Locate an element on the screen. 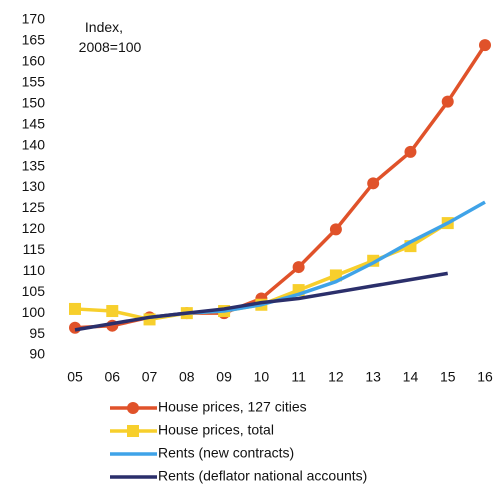 The height and width of the screenshot is (486, 493). legend-label: Rents (new contracts) is located at coordinates (226, 453).